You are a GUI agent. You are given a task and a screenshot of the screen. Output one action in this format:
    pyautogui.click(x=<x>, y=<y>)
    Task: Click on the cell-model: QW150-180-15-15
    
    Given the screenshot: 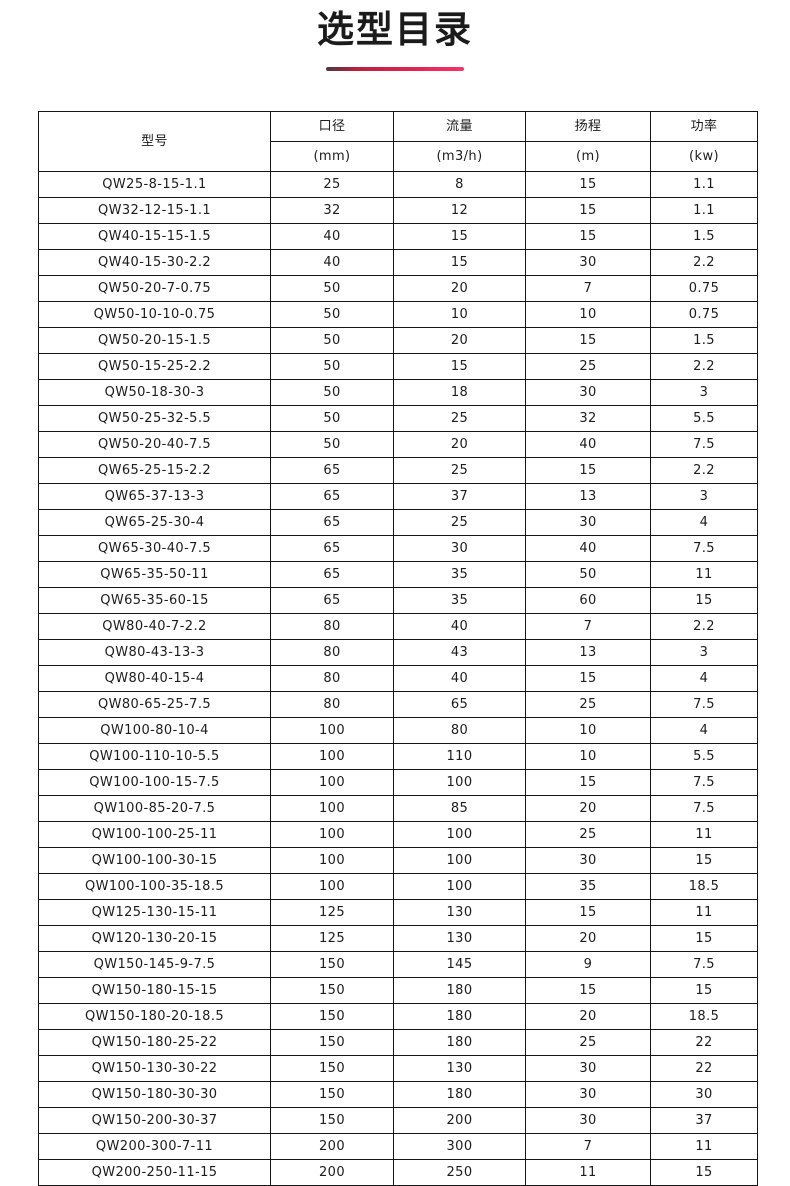 What is the action you would take?
    pyautogui.click(x=154, y=990)
    